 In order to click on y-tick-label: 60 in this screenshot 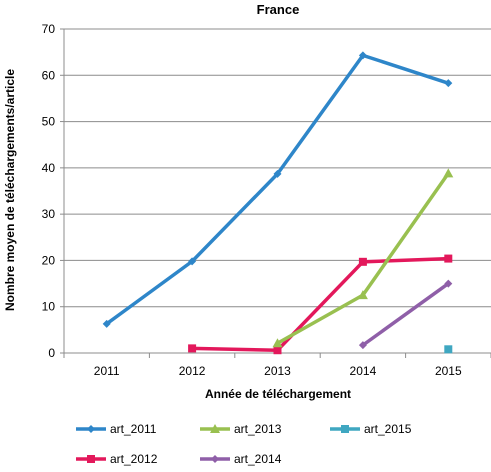, I will do `click(49, 75)`.